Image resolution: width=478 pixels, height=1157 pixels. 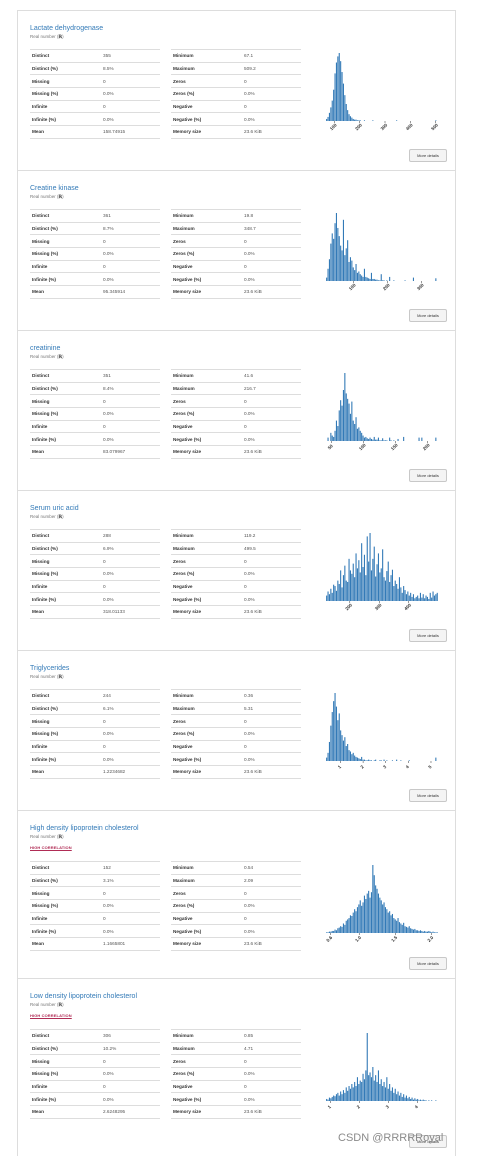 I want to click on stat-row-maximum: Maximum 216.7, so click(x=236, y=389).